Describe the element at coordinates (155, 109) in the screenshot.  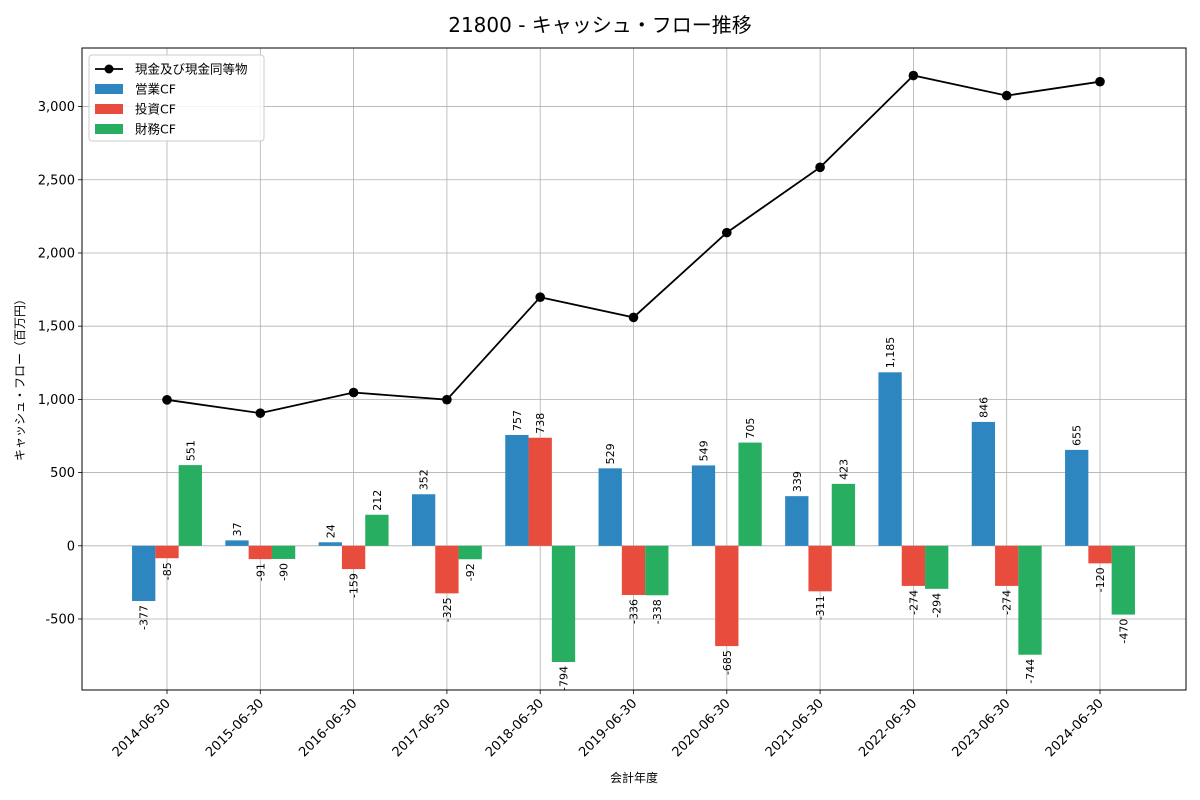
I see `legend-label: 投資CF` at that location.